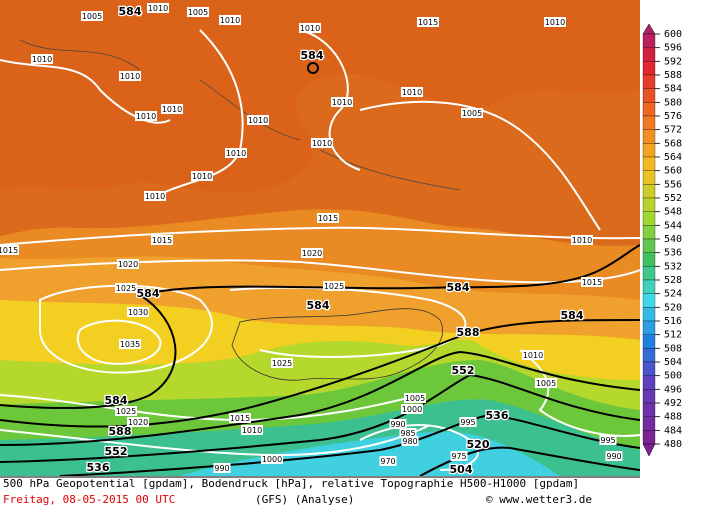 This screenshot has width=704, height=517. What do you see at coordinates (673, 266) in the screenshot?
I see `colorbar-label: 532` at bounding box center [673, 266].